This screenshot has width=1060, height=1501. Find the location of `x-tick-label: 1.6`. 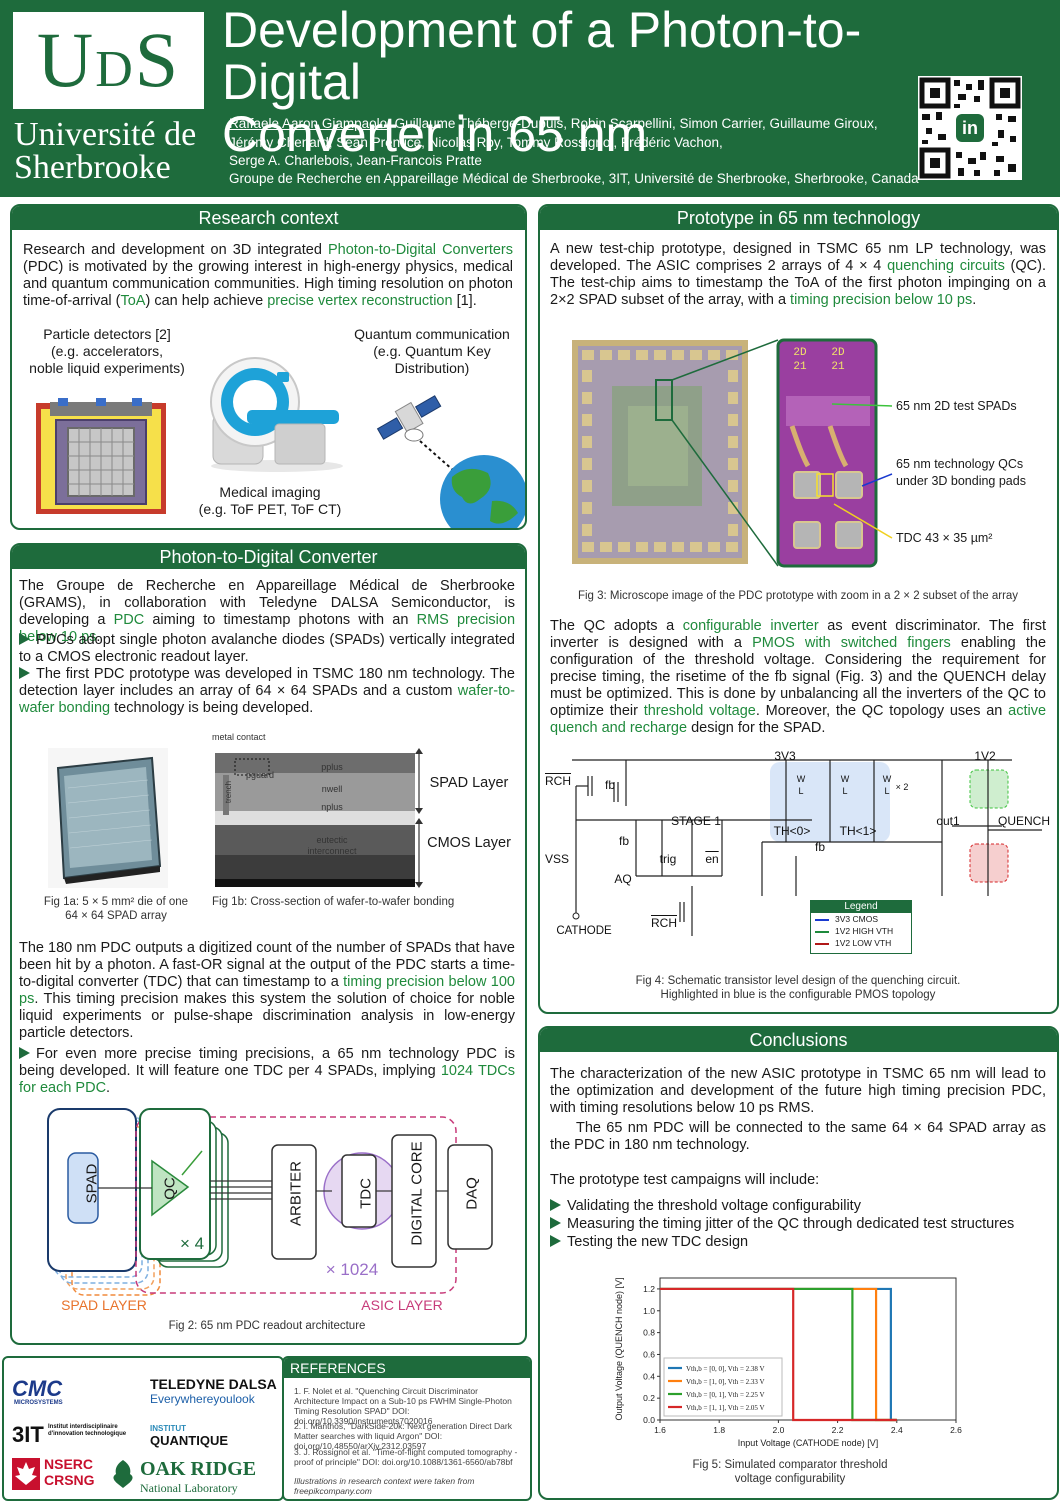

x-tick-label: 1.6 is located at coordinates (660, 1430).